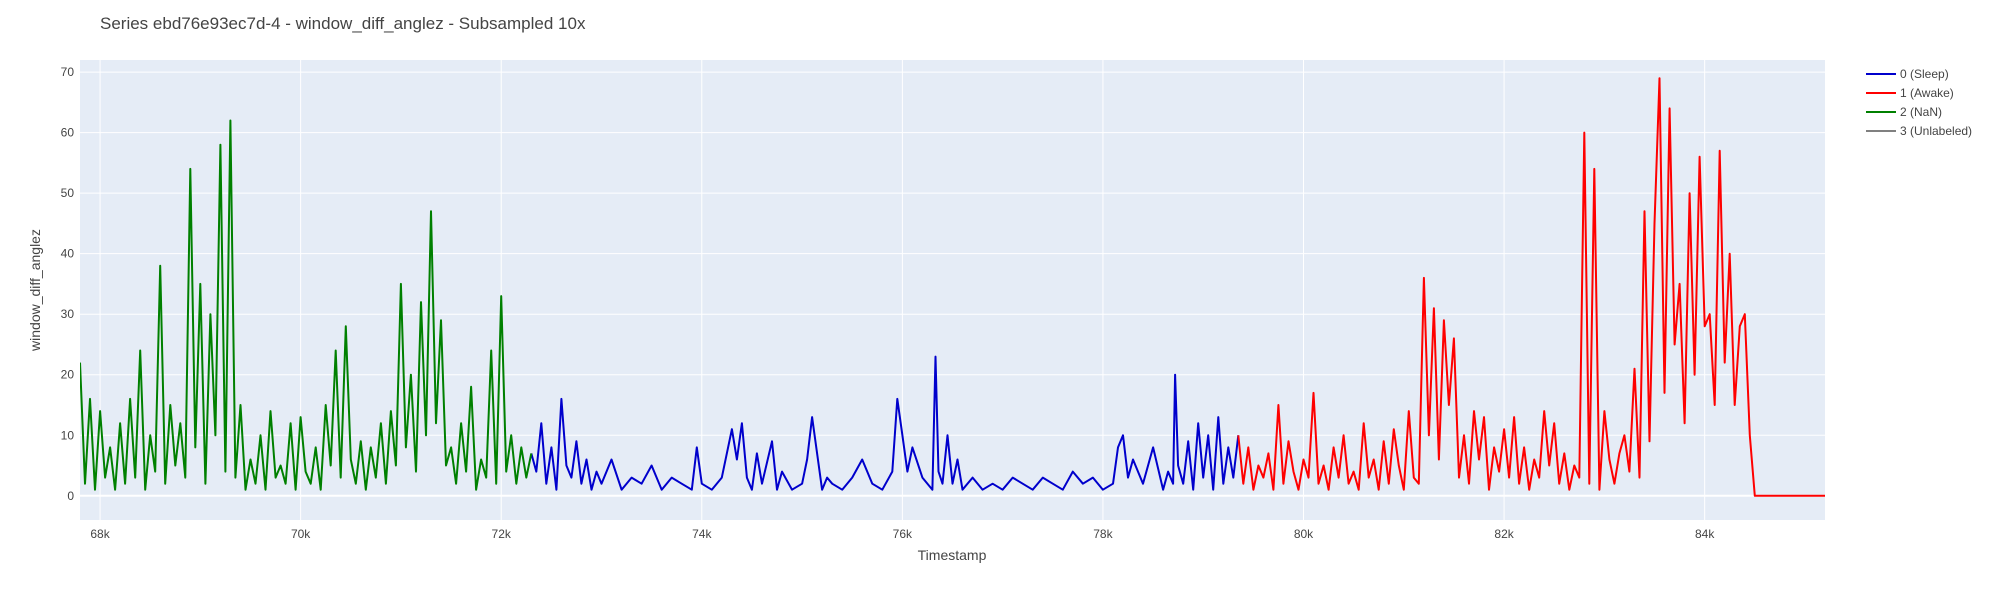  Describe the element at coordinates (68, 375) in the screenshot. I see `y-tick-label: 20` at that location.